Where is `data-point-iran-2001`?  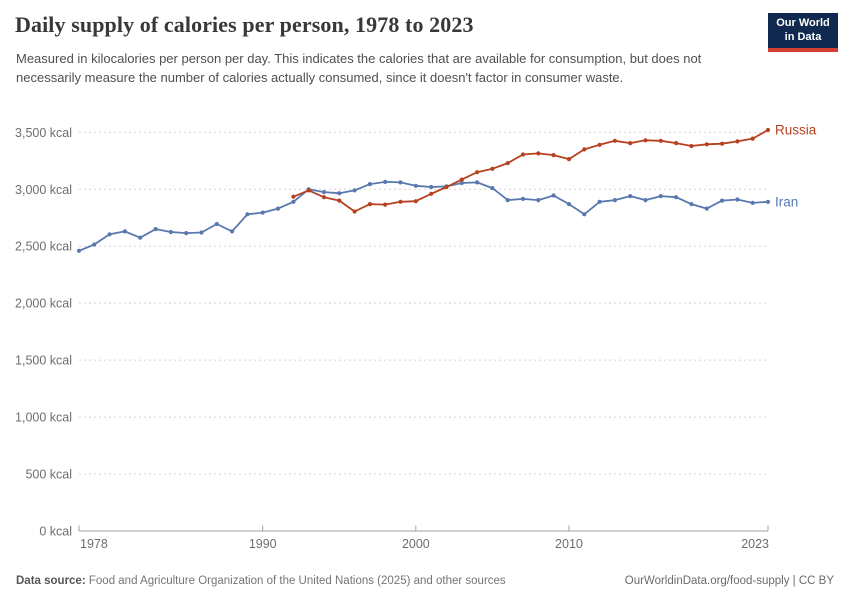 data-point-iran-2001 is located at coordinates (431, 187).